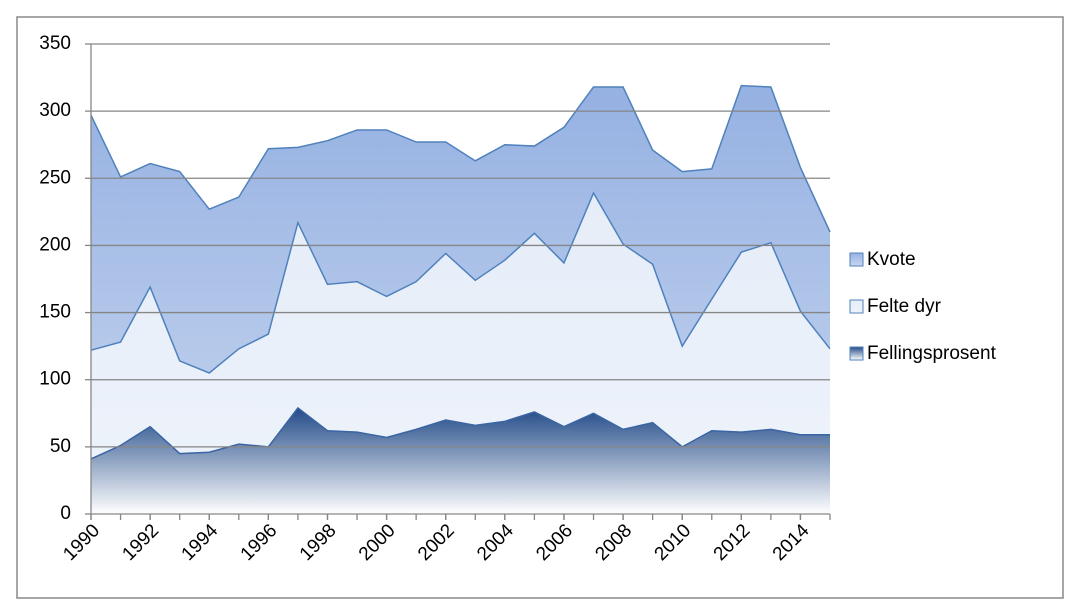 The width and height of the screenshot is (1080, 601). Describe the element at coordinates (891, 259) in the screenshot. I see `legend-label: Kvote` at that location.